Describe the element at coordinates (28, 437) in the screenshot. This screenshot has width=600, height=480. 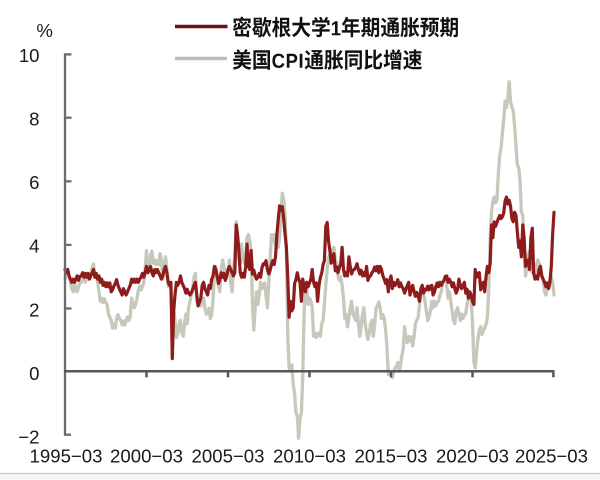
I see `svg-text: −2` at that location.